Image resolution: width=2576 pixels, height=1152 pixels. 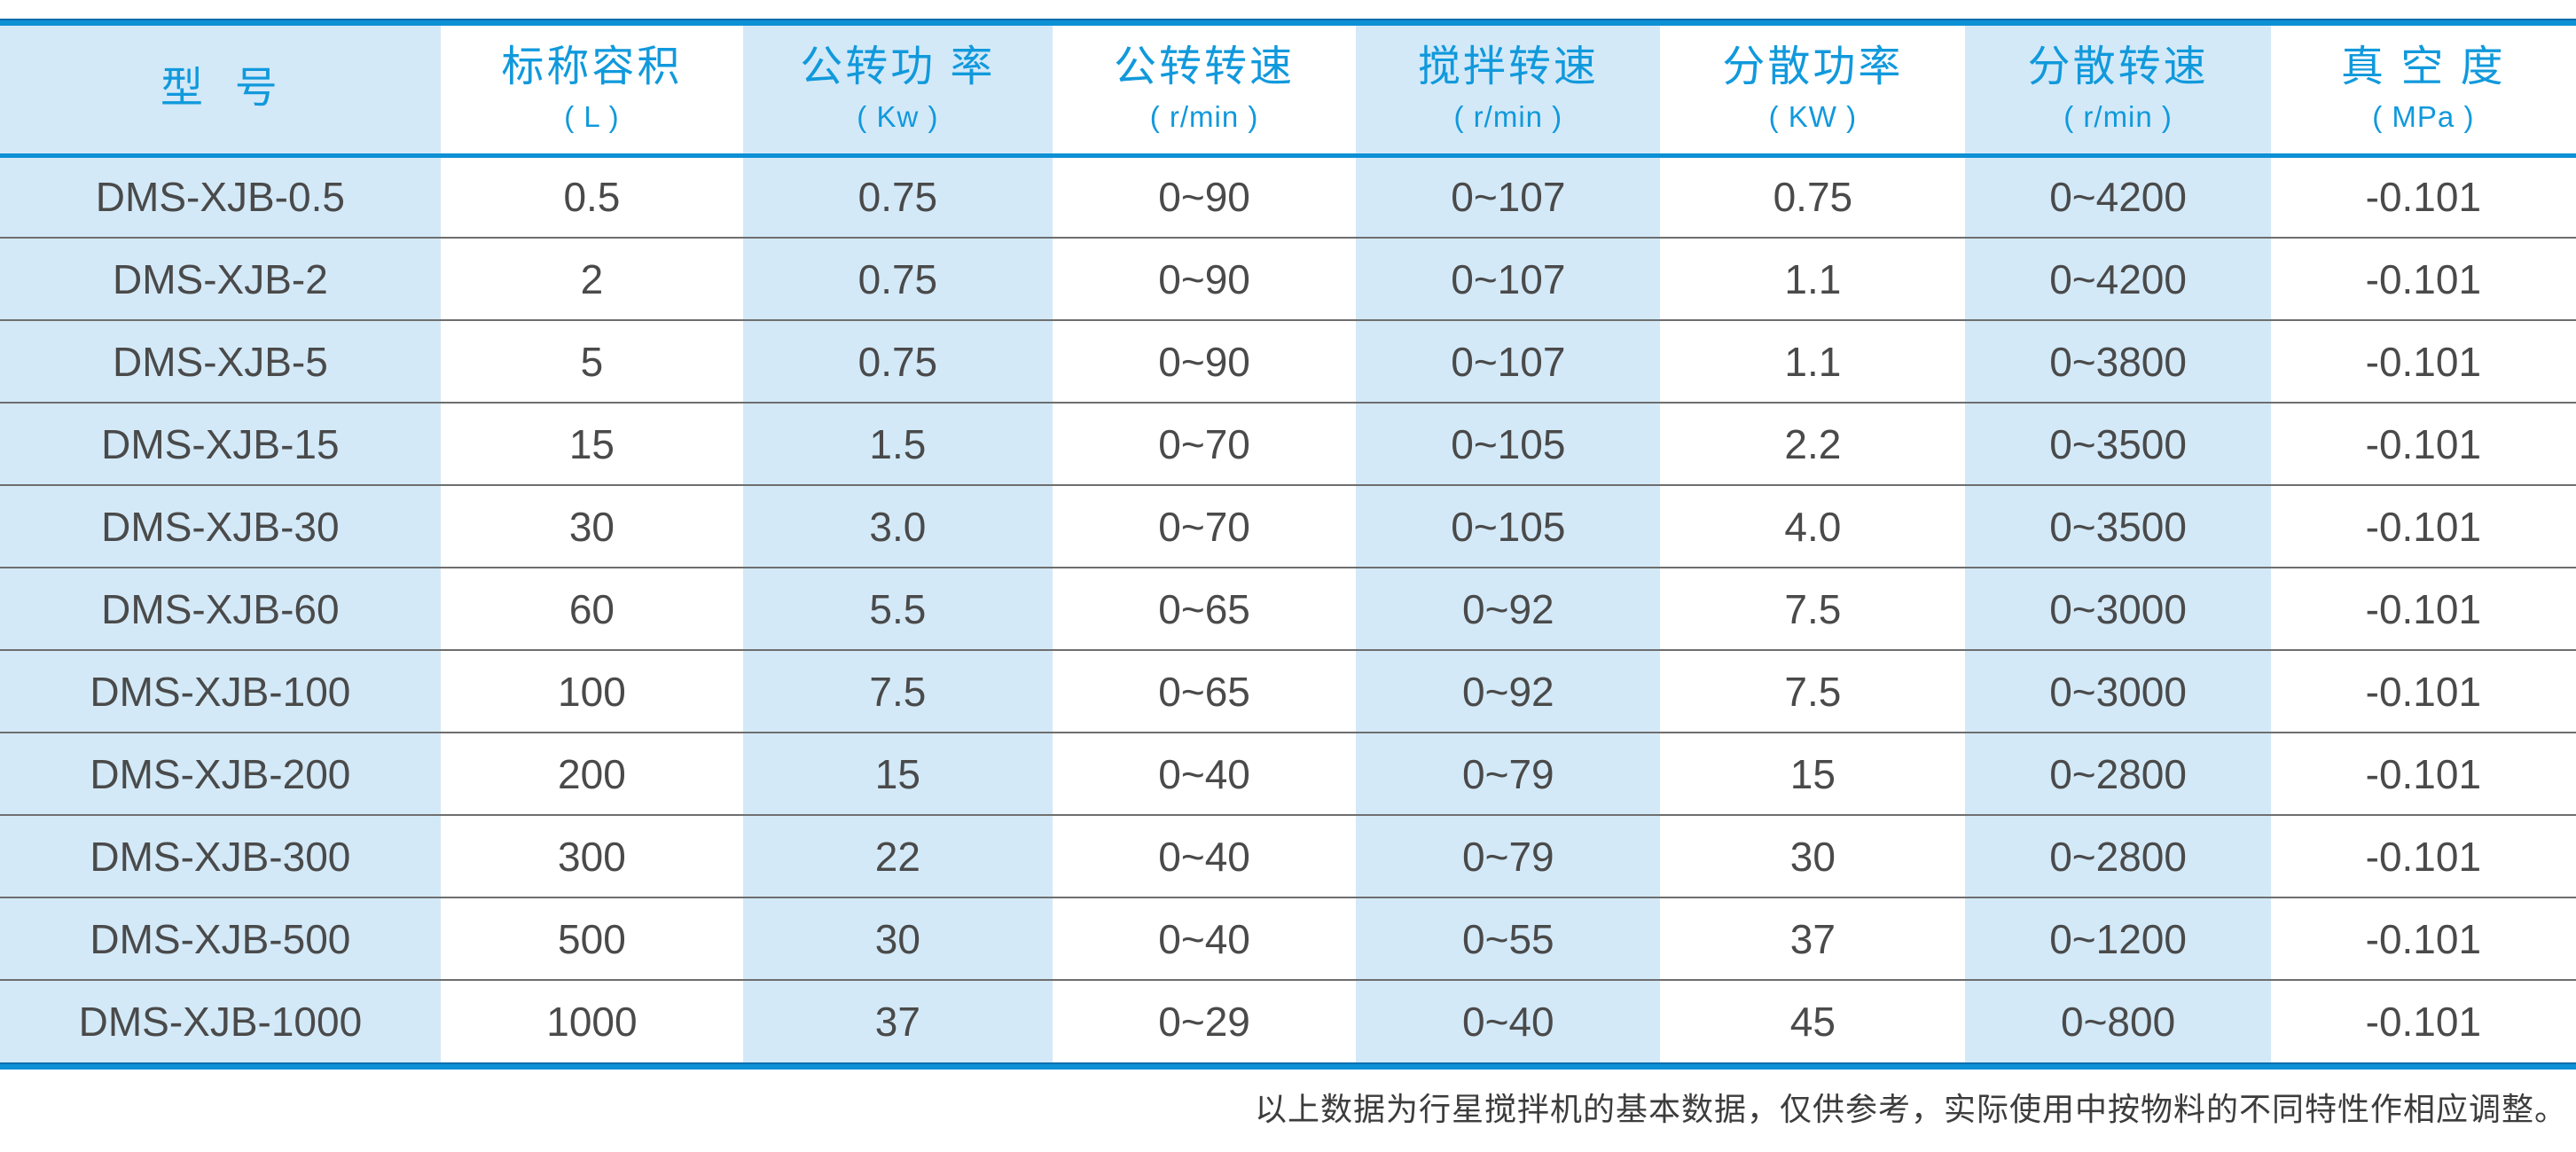 What do you see at coordinates (1813, 67) in the screenshot?
I see `column-title: 分散功率` at bounding box center [1813, 67].